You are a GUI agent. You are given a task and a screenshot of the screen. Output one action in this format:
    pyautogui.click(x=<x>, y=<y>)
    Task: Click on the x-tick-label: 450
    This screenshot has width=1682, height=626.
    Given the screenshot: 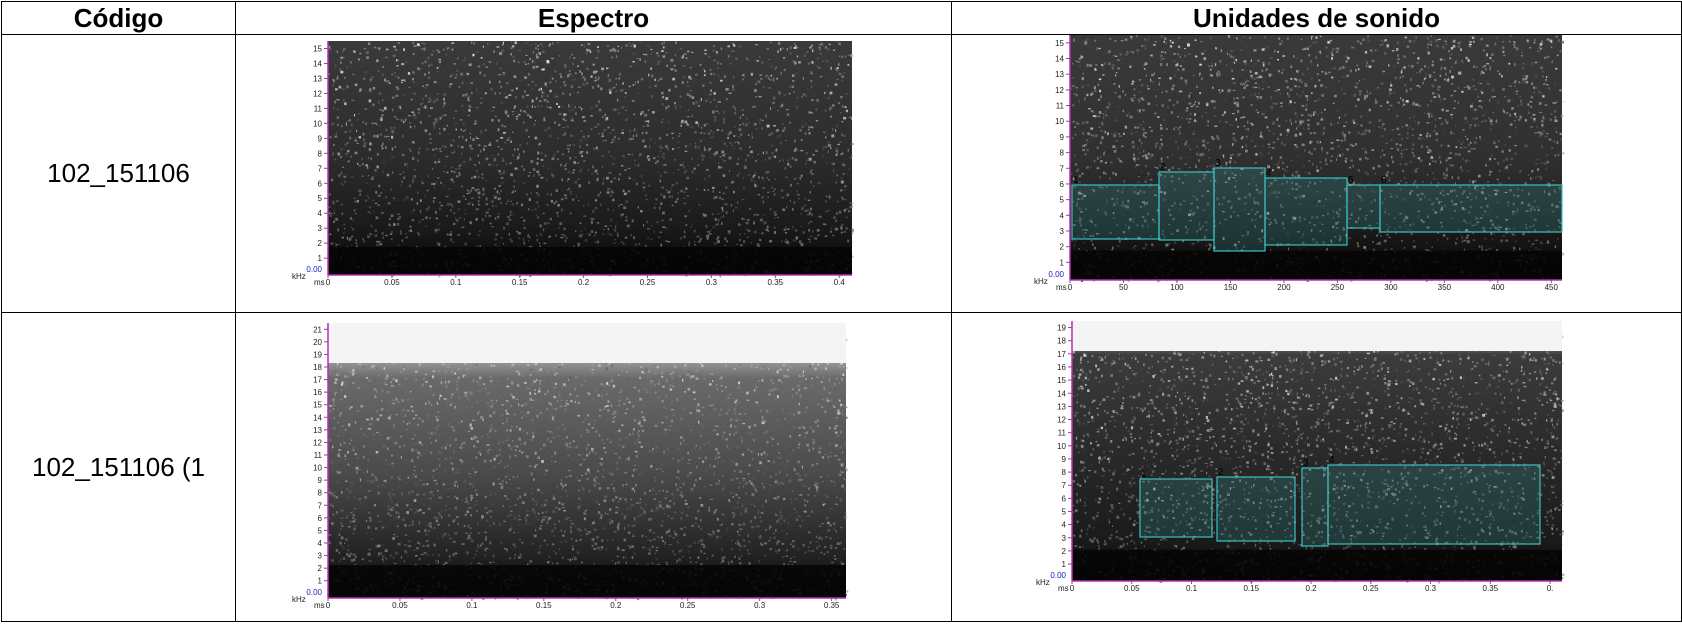 What is the action you would take?
    pyautogui.click(x=1552, y=287)
    